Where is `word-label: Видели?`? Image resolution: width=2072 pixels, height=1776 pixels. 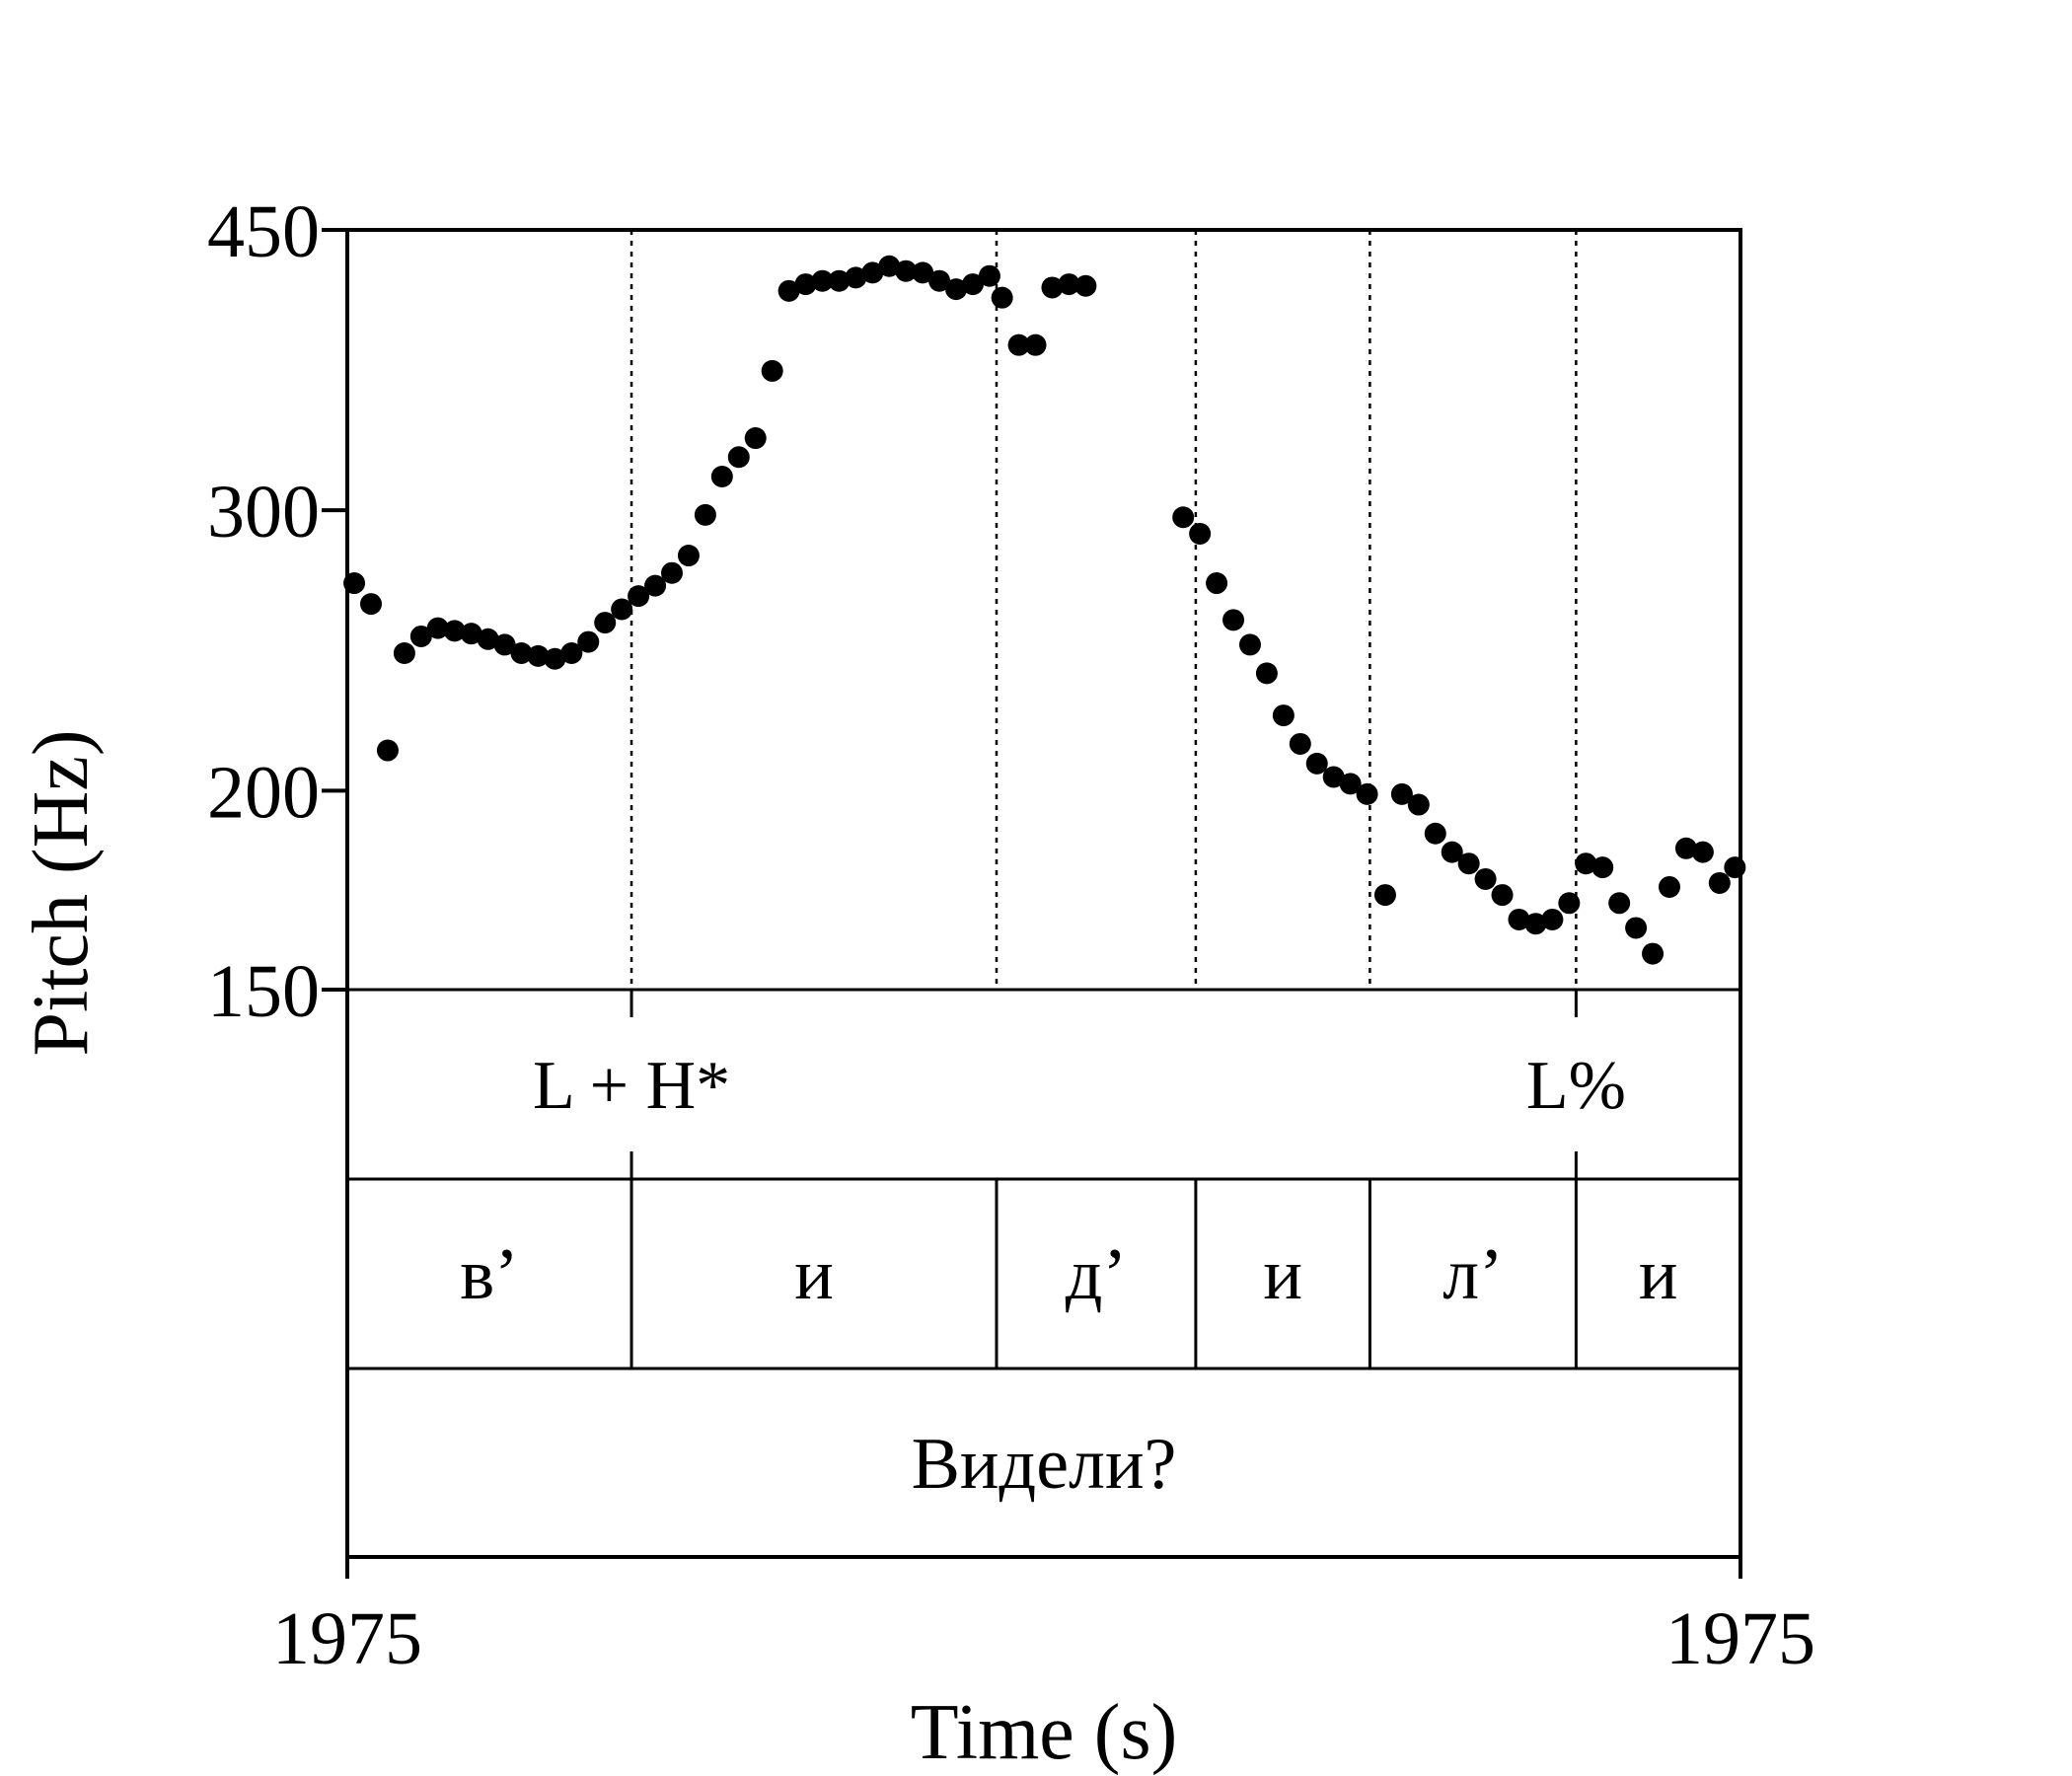 word-label: Видели? is located at coordinates (1045, 1465).